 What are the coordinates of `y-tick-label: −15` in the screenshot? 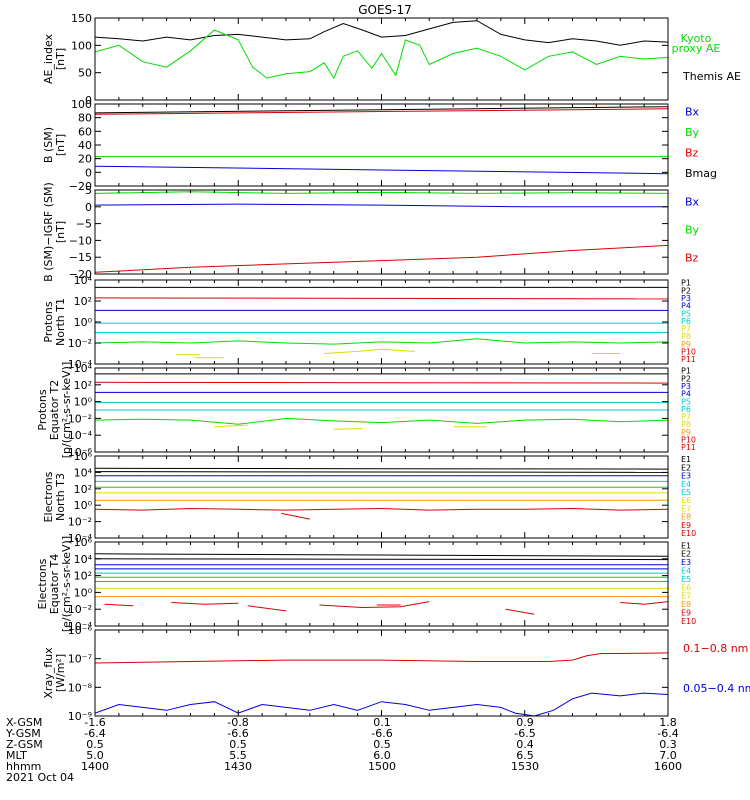 It's located at (80, 257).